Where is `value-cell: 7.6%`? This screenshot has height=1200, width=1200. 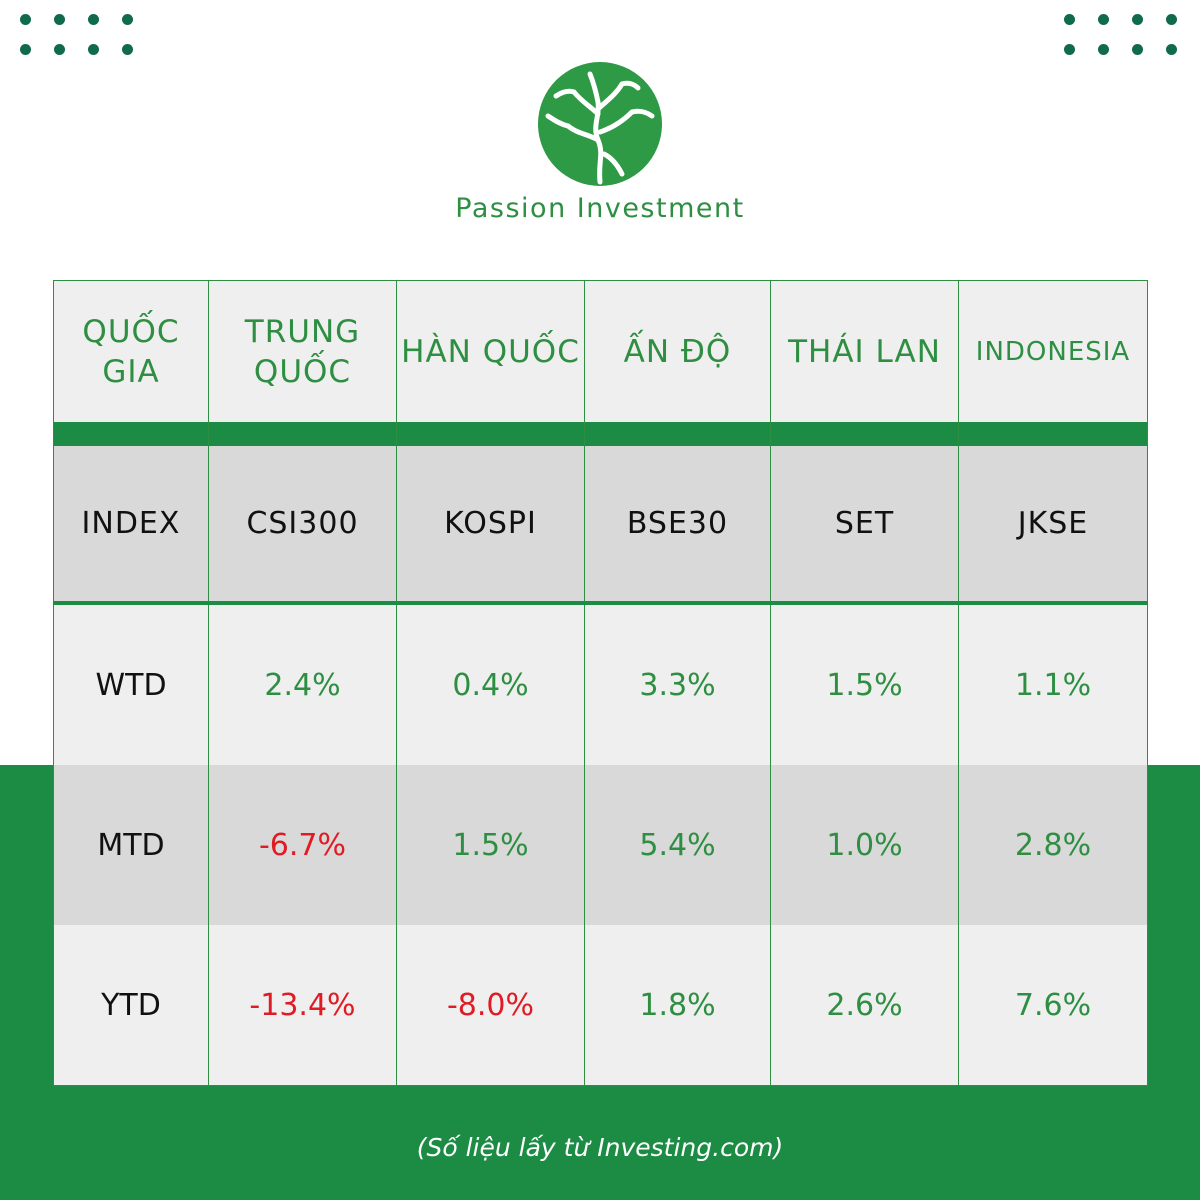 value-cell: 7.6% is located at coordinates (1053, 1005).